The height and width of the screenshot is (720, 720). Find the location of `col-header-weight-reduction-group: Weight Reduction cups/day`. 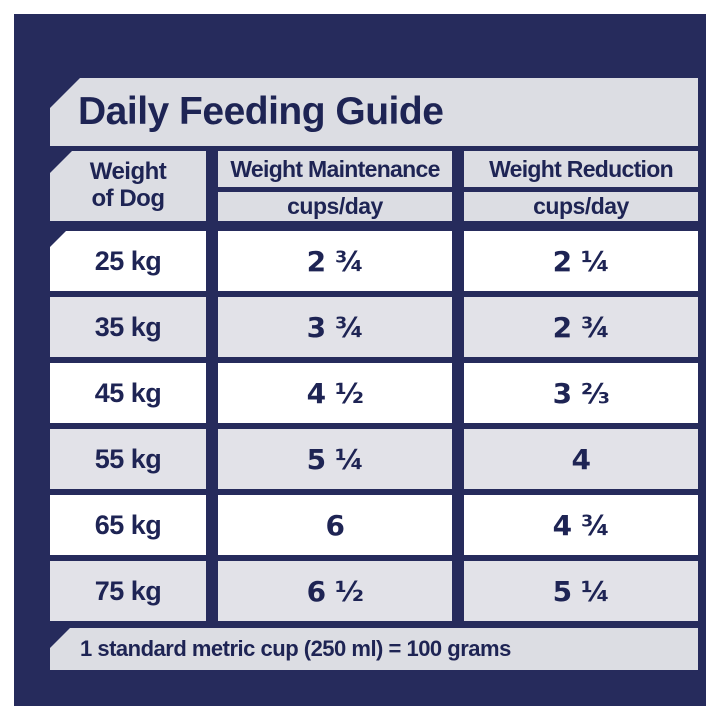

col-header-weight-reduction-group: Weight Reduction cups/day is located at coordinates (581, 186).